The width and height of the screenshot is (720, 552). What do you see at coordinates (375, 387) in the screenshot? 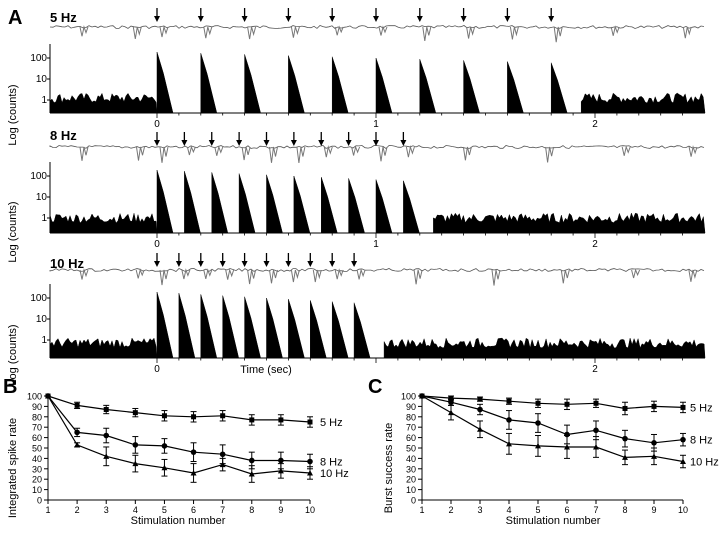
I see `panel-label-c: C` at bounding box center [375, 387].